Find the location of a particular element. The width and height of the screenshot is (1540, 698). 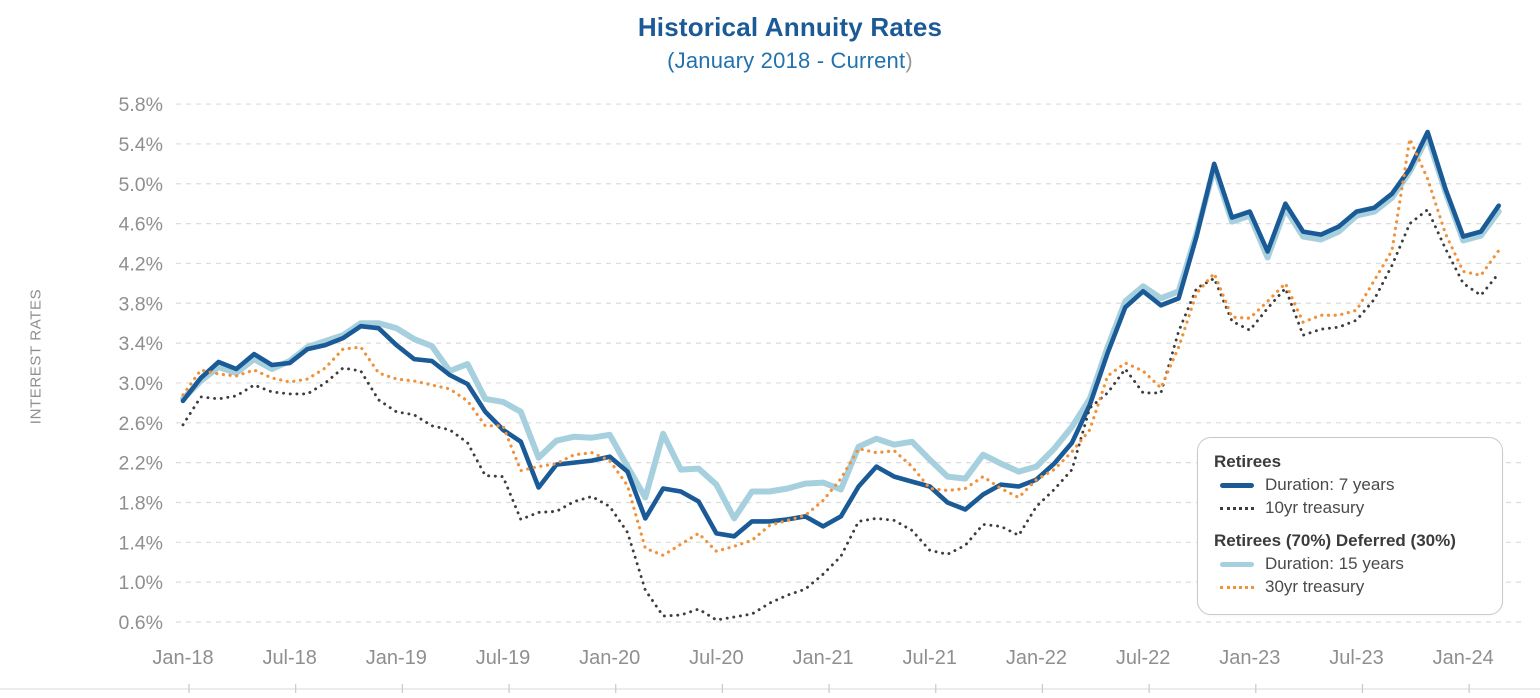

y-tick-label: 2.2% is located at coordinates (141, 464).